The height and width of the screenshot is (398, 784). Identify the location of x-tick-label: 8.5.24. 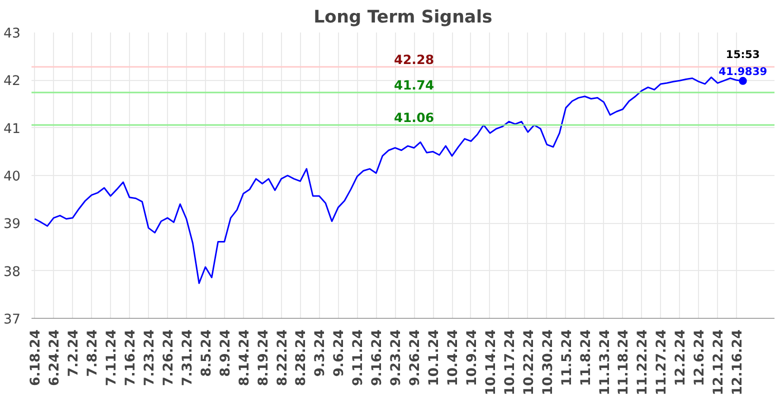
(206, 353).